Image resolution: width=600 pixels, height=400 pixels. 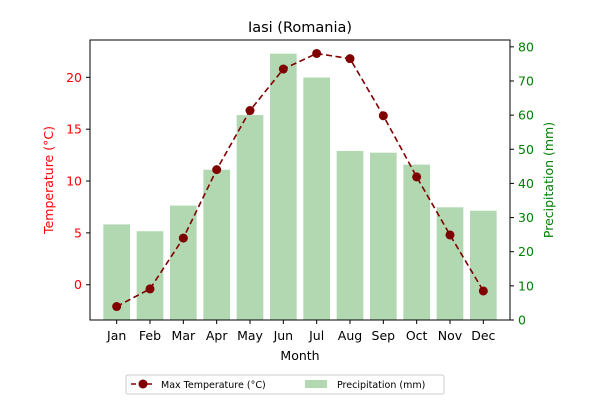 I want to click on right-axis: 0 10 20 30 40 50 60 70 80, so click(x=522, y=183).